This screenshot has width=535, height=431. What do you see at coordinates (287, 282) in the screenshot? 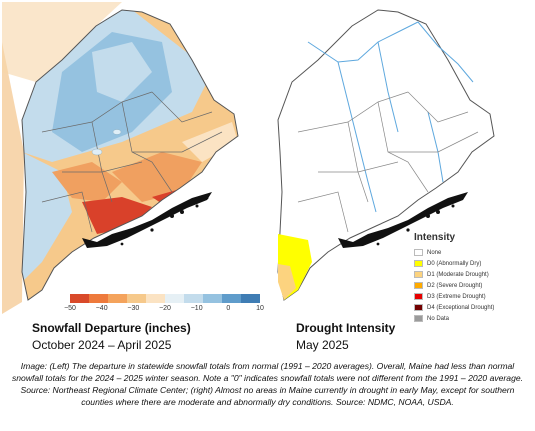
I see `drought-area-d1` at bounding box center [287, 282].